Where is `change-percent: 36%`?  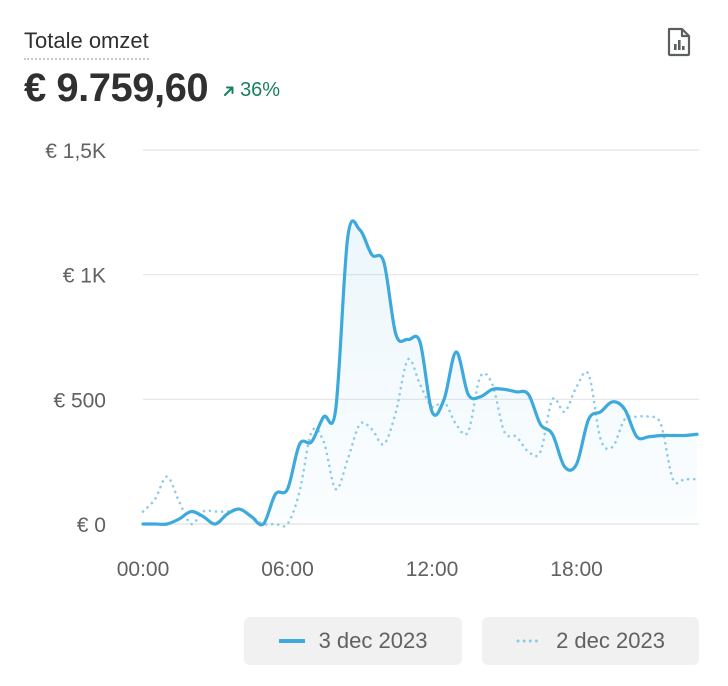 change-percent: 36% is located at coordinates (260, 90).